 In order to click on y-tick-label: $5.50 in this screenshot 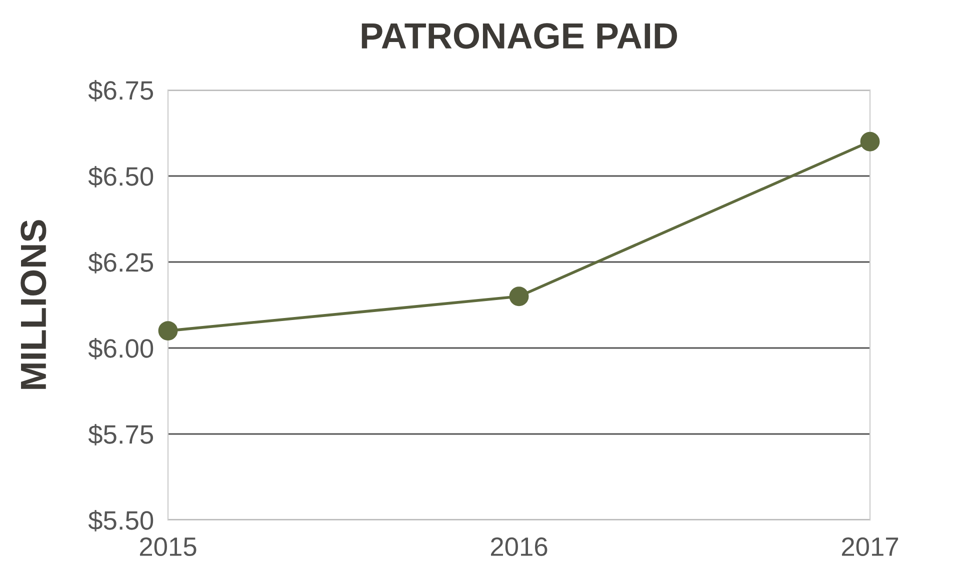, I will do `click(121, 521)`.